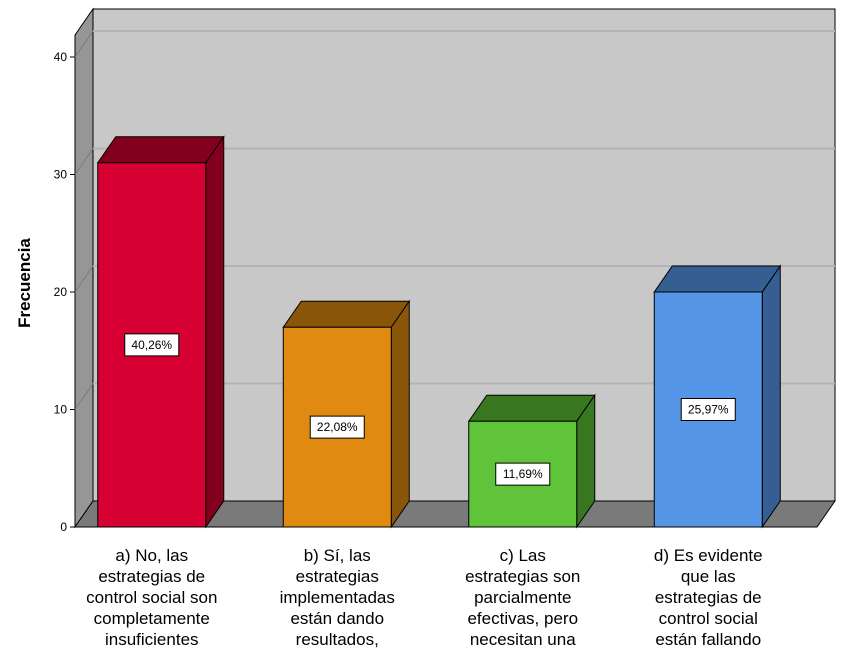 The width and height of the screenshot is (842, 666). What do you see at coordinates (522, 576) in the screenshot?
I see `category-label-line: estrategias son` at bounding box center [522, 576].